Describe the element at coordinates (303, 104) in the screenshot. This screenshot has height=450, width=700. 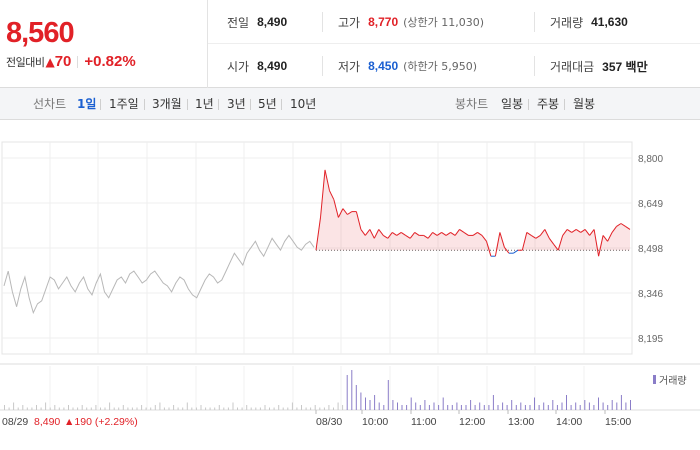
I see `tab-10-years: 10년` at that location.